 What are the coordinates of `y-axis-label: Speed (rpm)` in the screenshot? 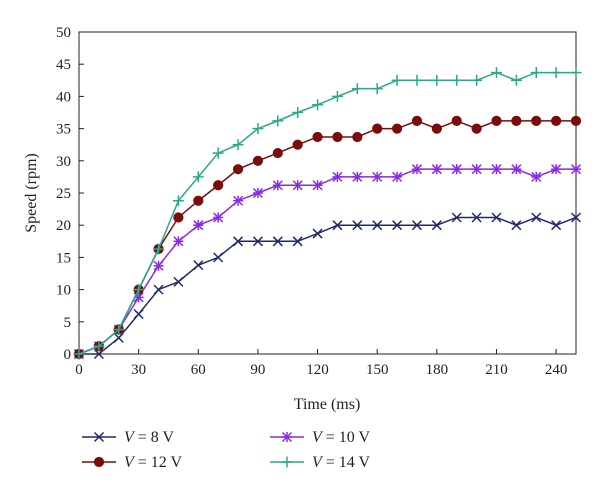 It's located at (31, 193).